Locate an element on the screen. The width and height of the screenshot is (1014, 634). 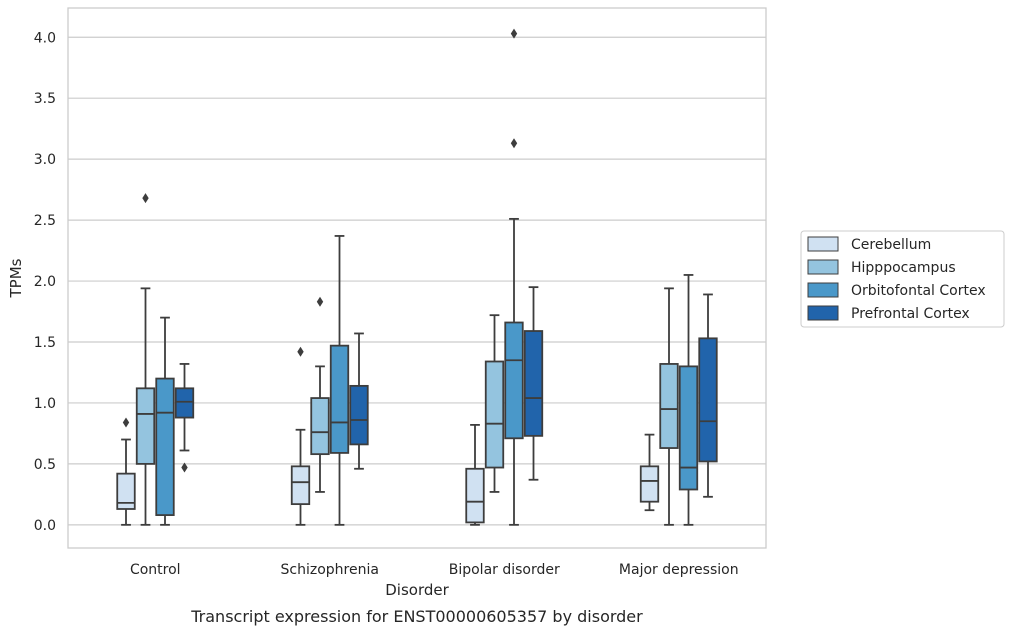
legend-frame is located at coordinates (902, 279).